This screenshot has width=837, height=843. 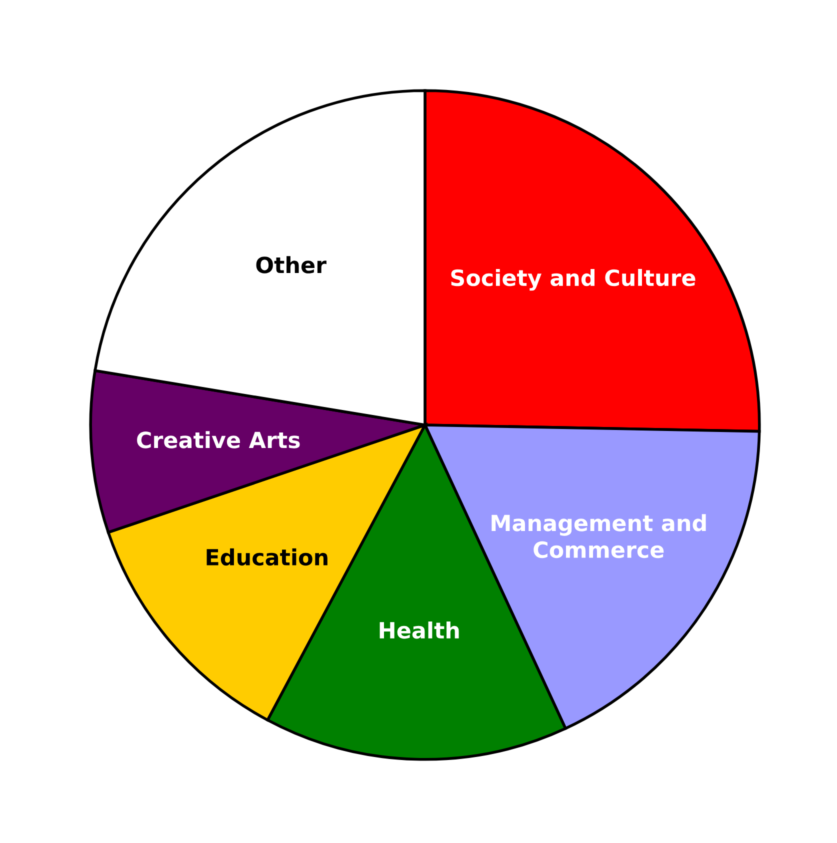 I want to click on slice-label: Education, so click(x=267, y=557).